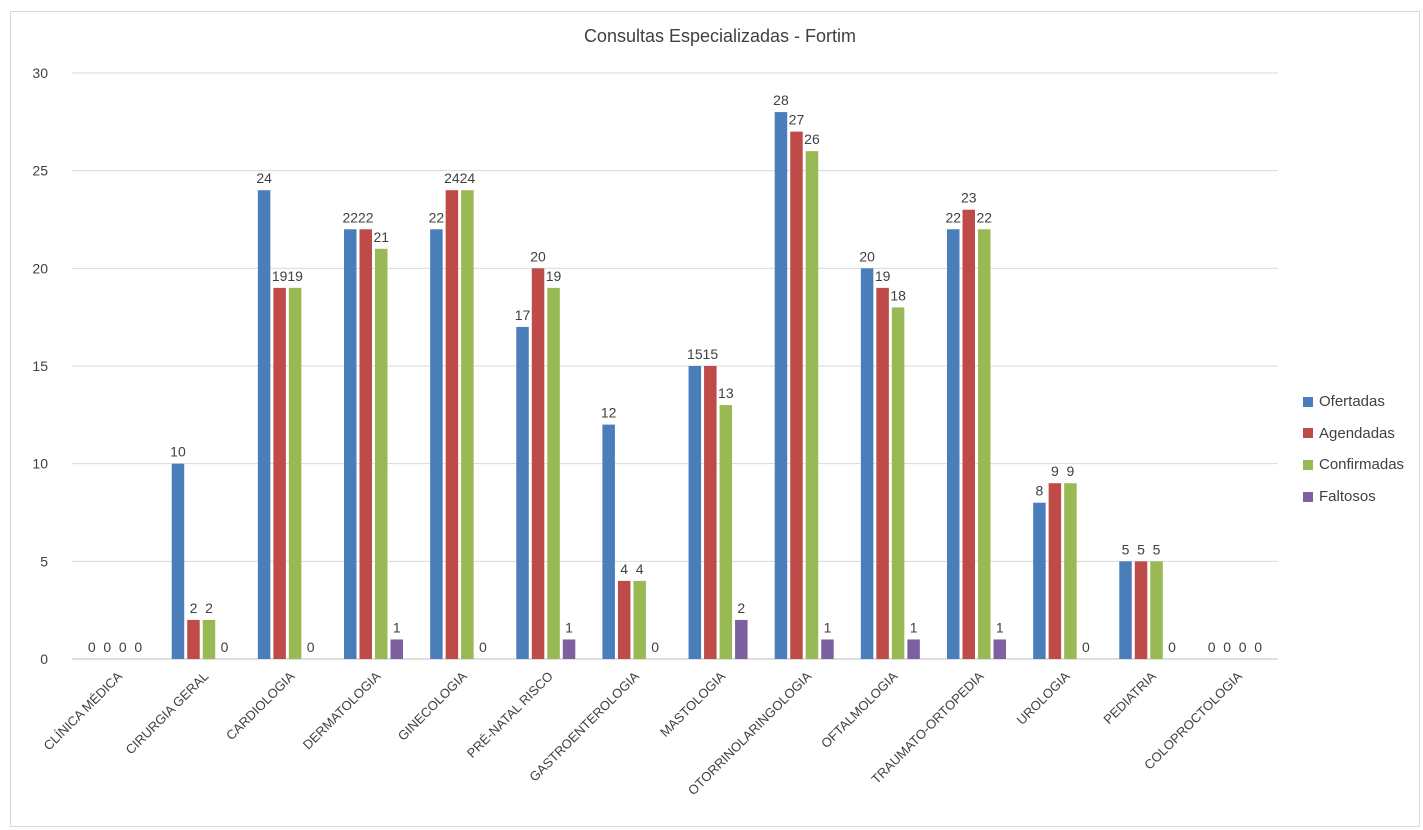 This screenshot has height=830, width=1423. What do you see at coordinates (1362, 465) in the screenshot?
I see `legend-label: Confirmadas` at bounding box center [1362, 465].